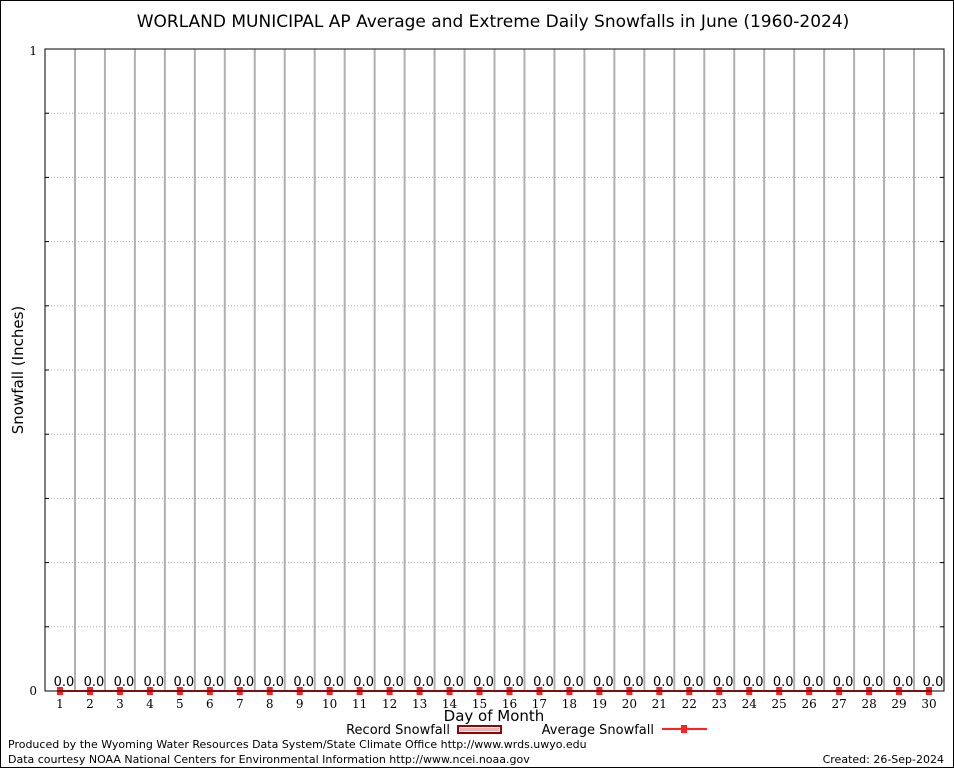  Describe the element at coordinates (494, 716) in the screenshot. I see `x-axis-label: Day of Month` at that location.